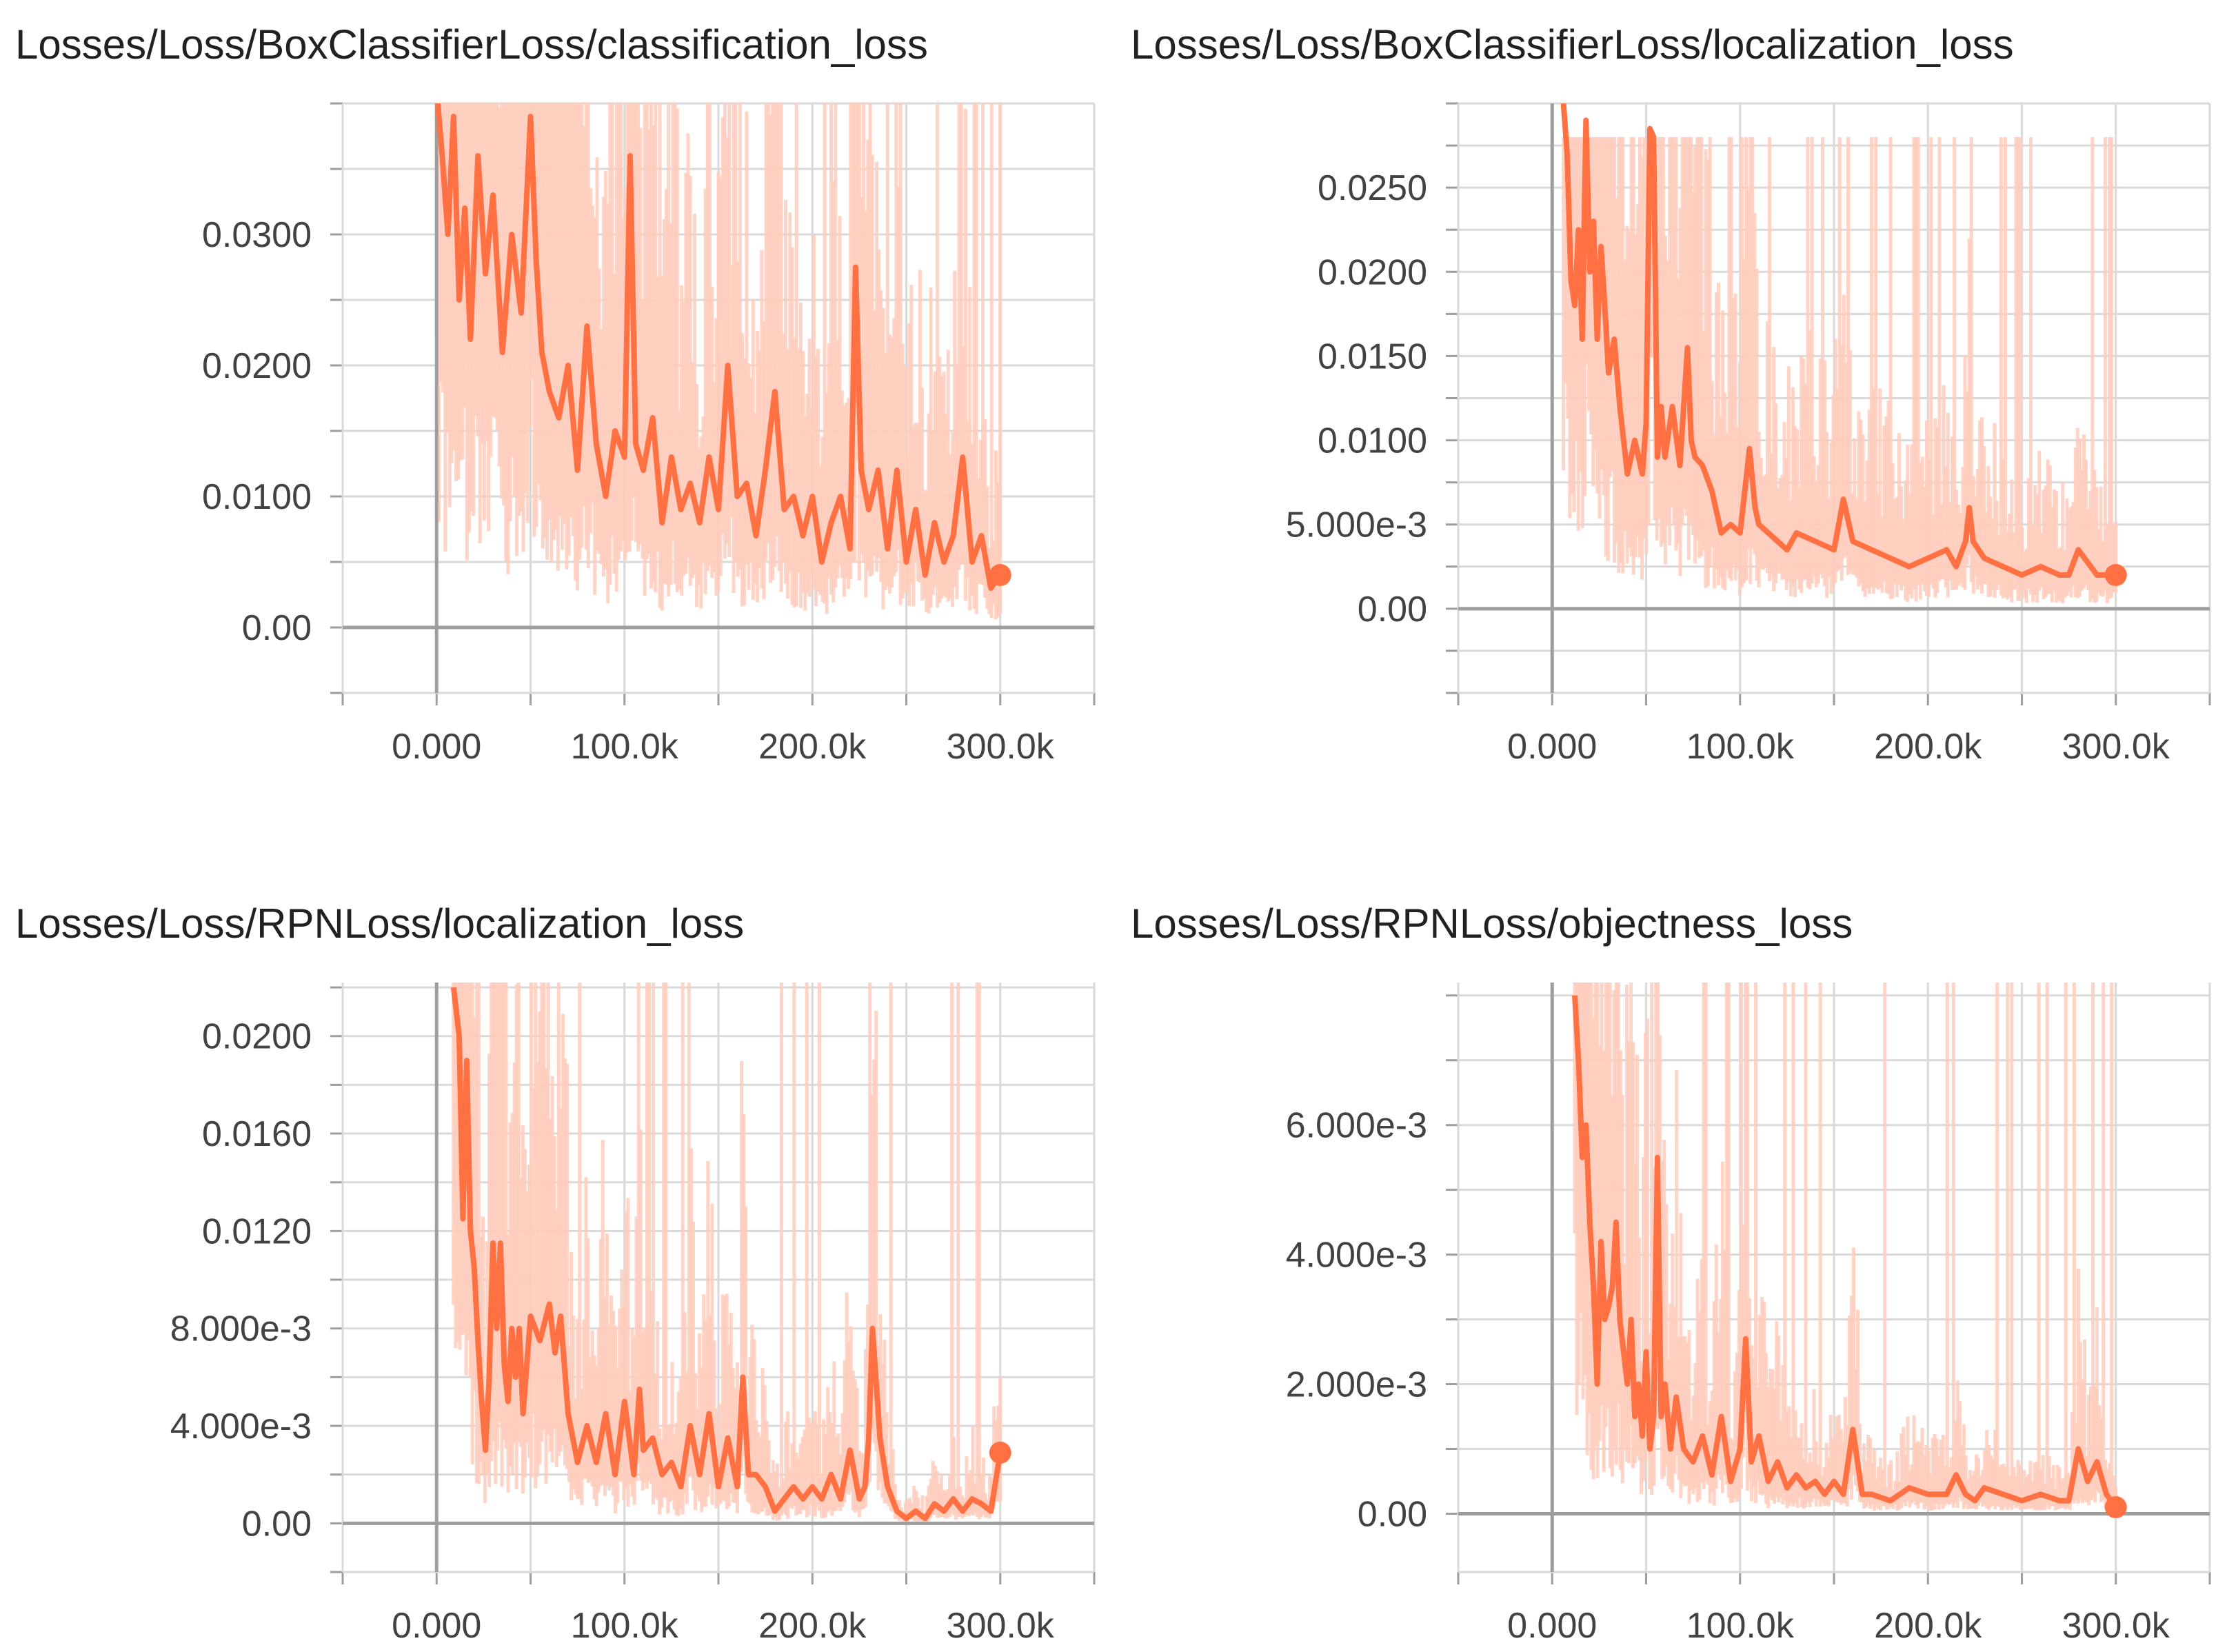 The image size is (2227, 1652). What do you see at coordinates (1372, 188) in the screenshot?
I see `y-tick-label: 0.0250` at bounding box center [1372, 188].